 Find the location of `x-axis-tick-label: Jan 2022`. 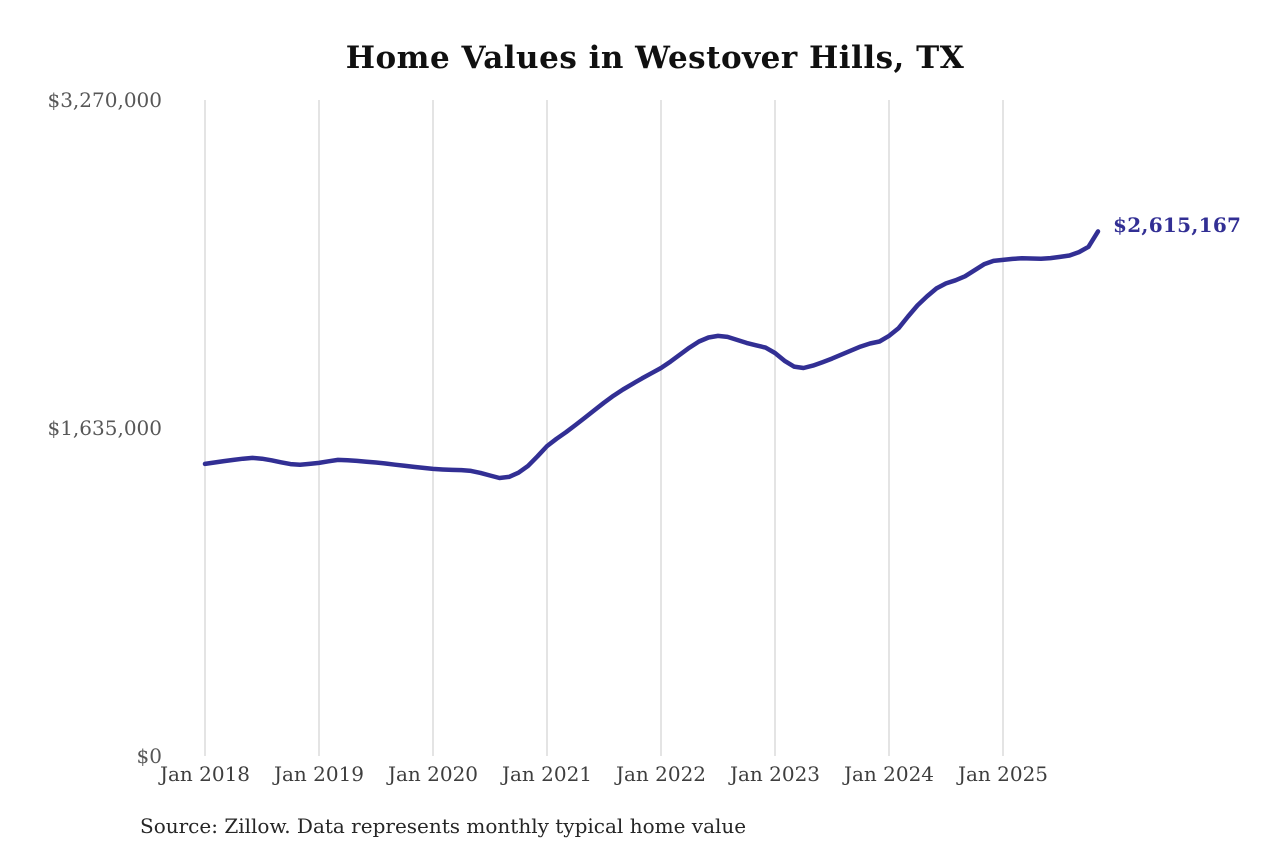

x-axis-tick-label: Jan 2022 is located at coordinates (661, 774).